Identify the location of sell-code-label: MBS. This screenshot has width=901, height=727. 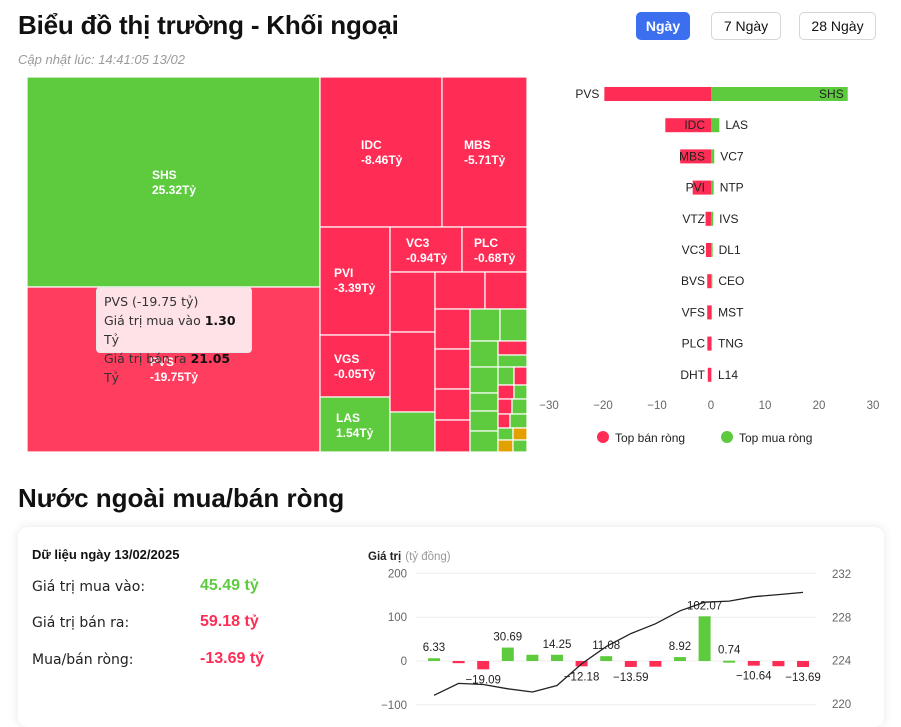
(692, 156).